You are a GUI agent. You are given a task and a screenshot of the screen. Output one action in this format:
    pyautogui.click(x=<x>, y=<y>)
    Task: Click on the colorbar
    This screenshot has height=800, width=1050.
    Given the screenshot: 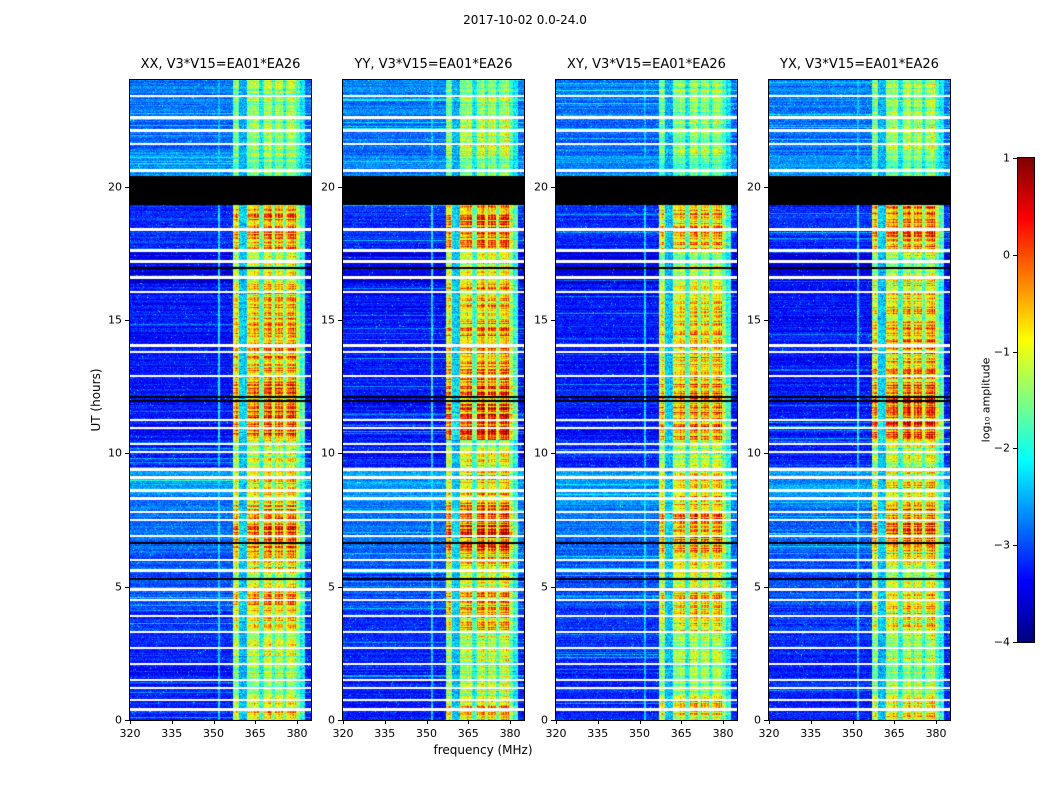 What is the action you would take?
    pyautogui.click(x=1026, y=400)
    